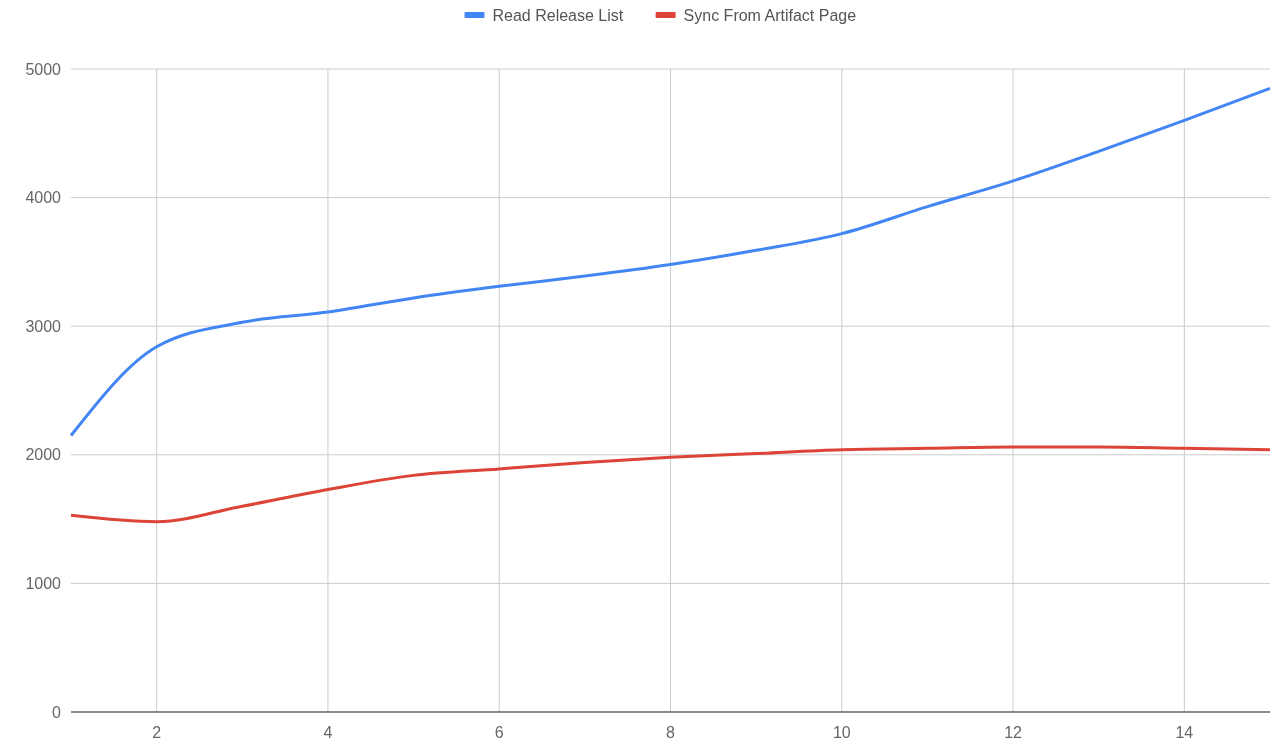  I want to click on x-tick-label: 6, so click(499, 732).